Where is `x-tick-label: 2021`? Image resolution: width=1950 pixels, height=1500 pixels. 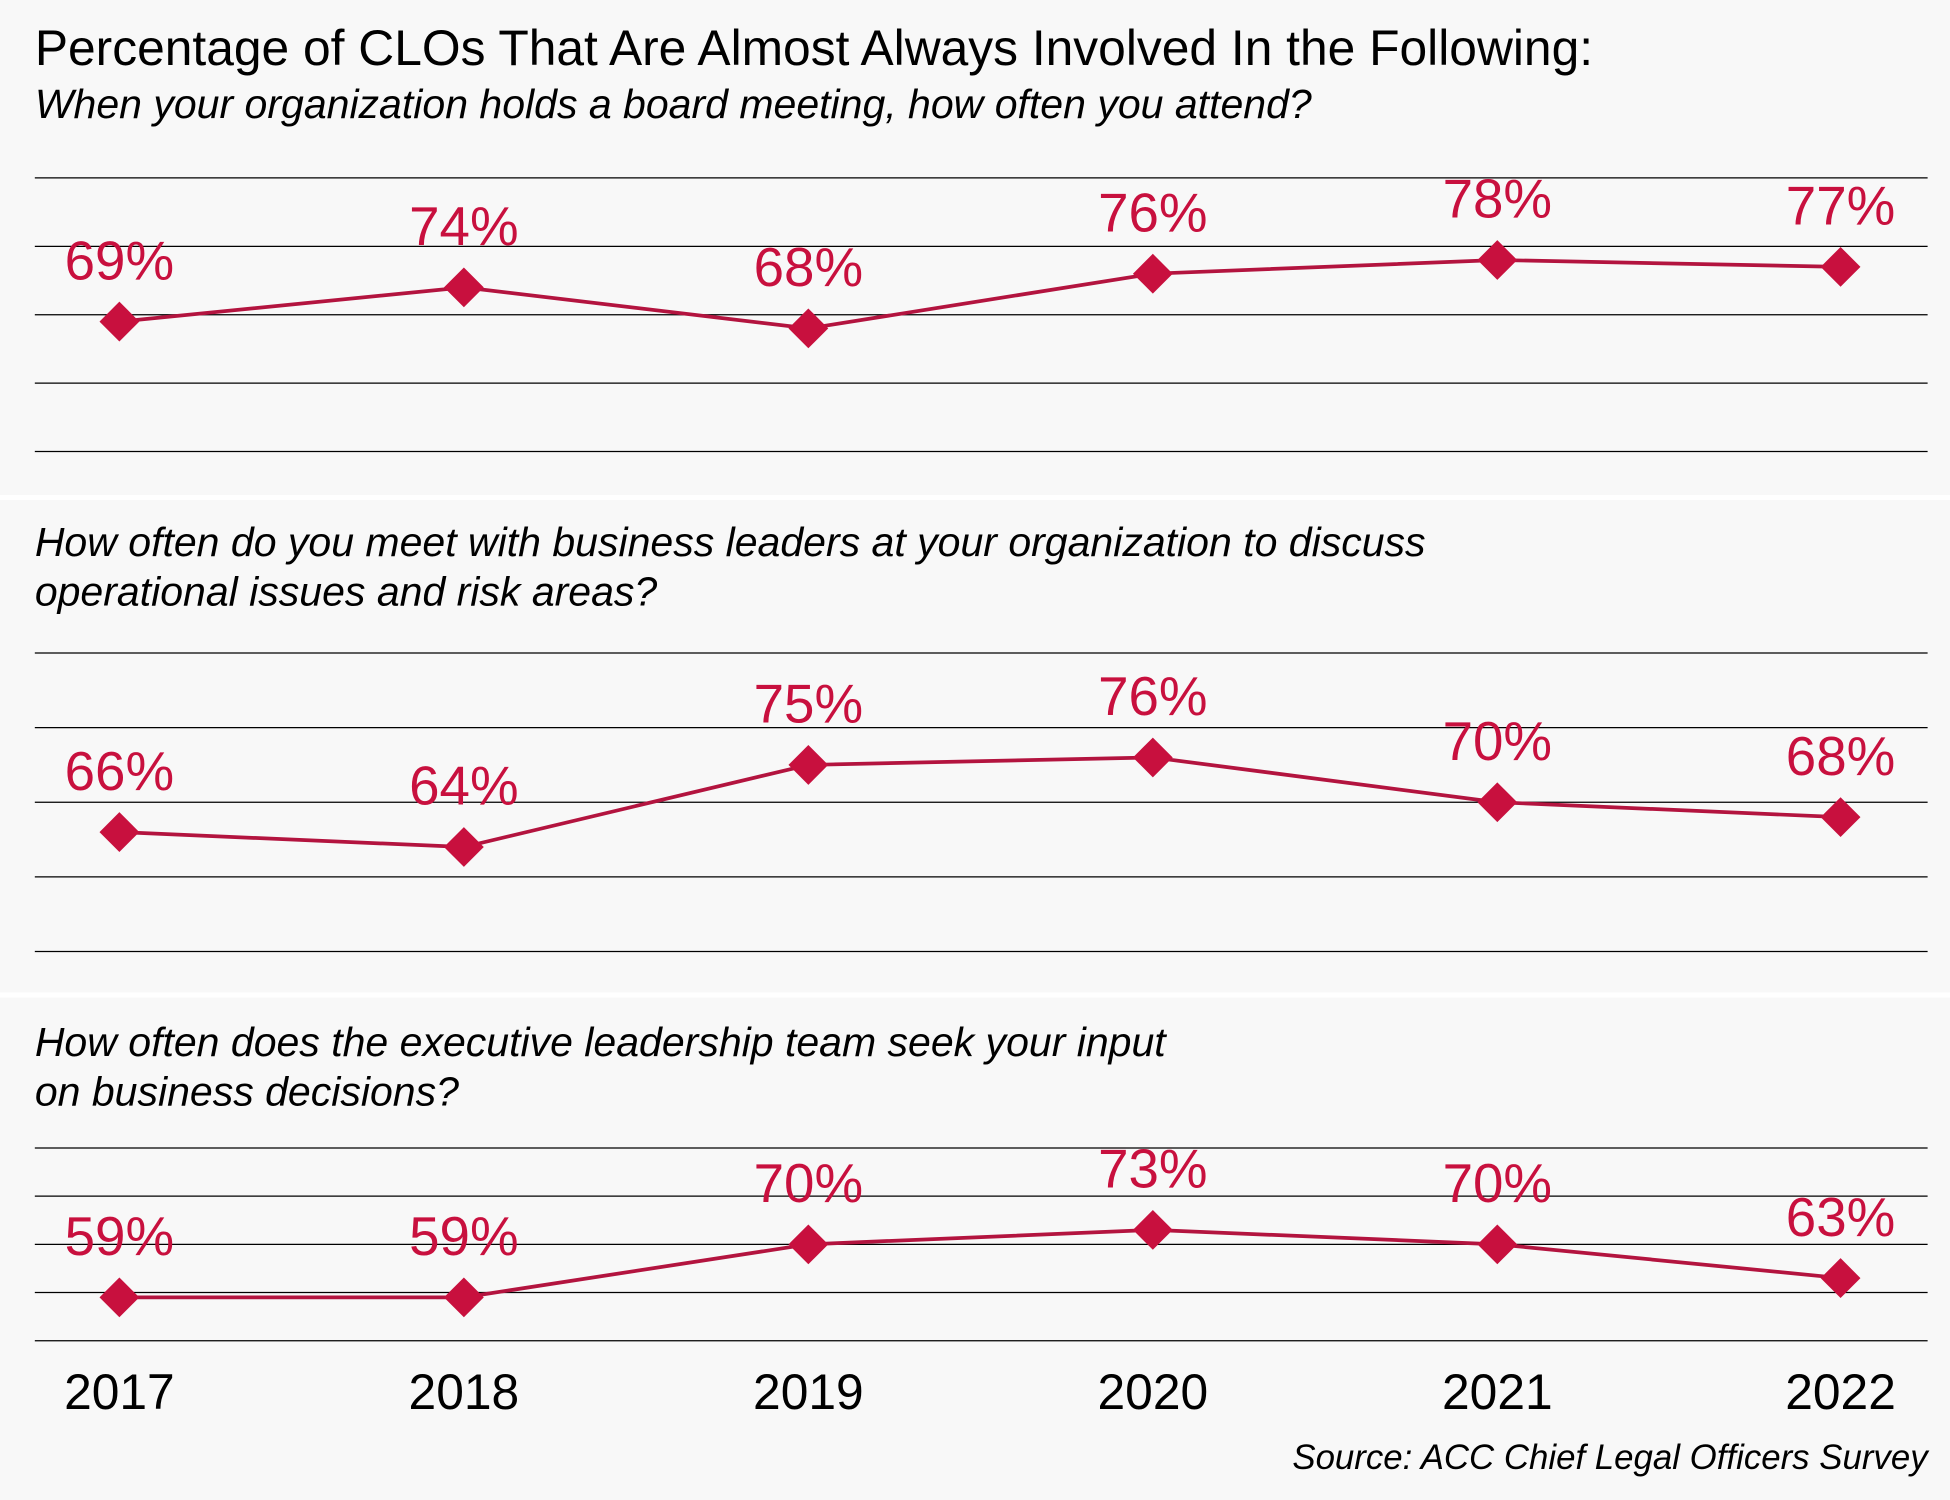
x-tick-label: 2021 is located at coordinates (1497, 1392).